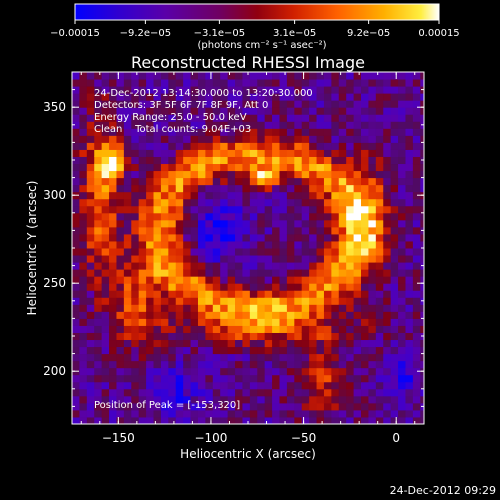  What do you see at coordinates (181, 105) in the screenshot?
I see `annotation-detectors: Detectors: 3F 5F 6F 7F 8F 9F, Att 0` at bounding box center [181, 105].